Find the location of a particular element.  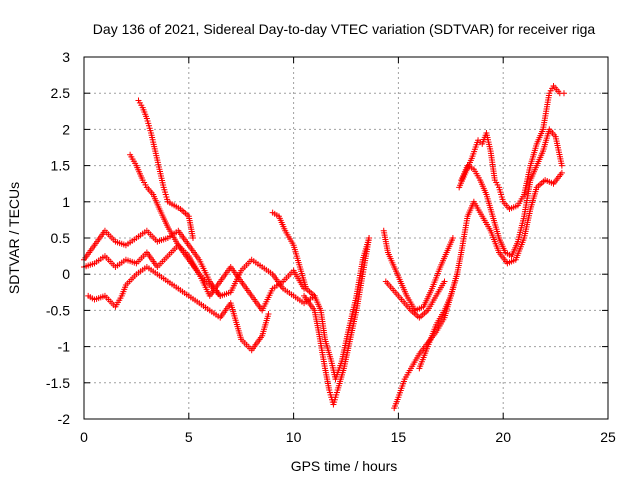

y-tick-label: 2 is located at coordinates (66, 129).